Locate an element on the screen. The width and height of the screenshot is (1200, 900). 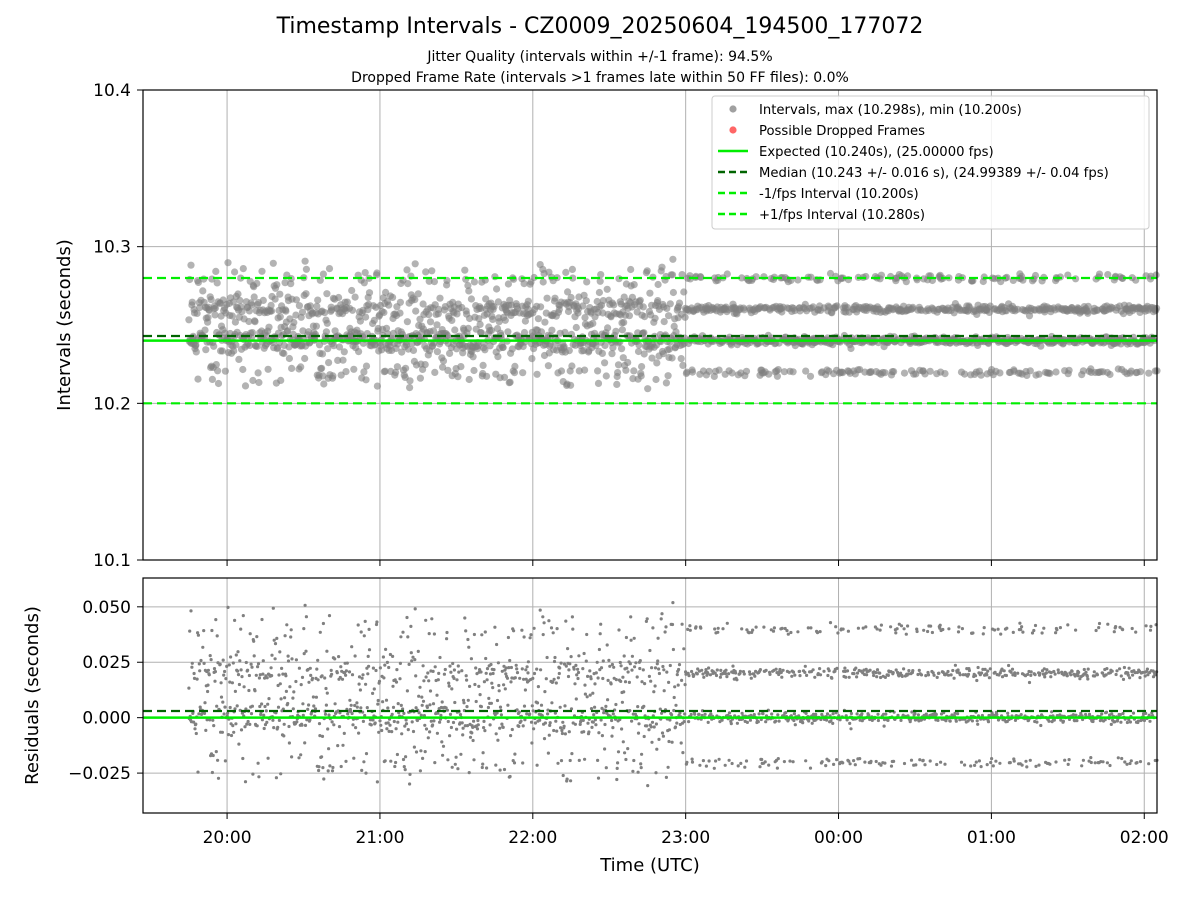
intervals-points is located at coordinates (673, 324).